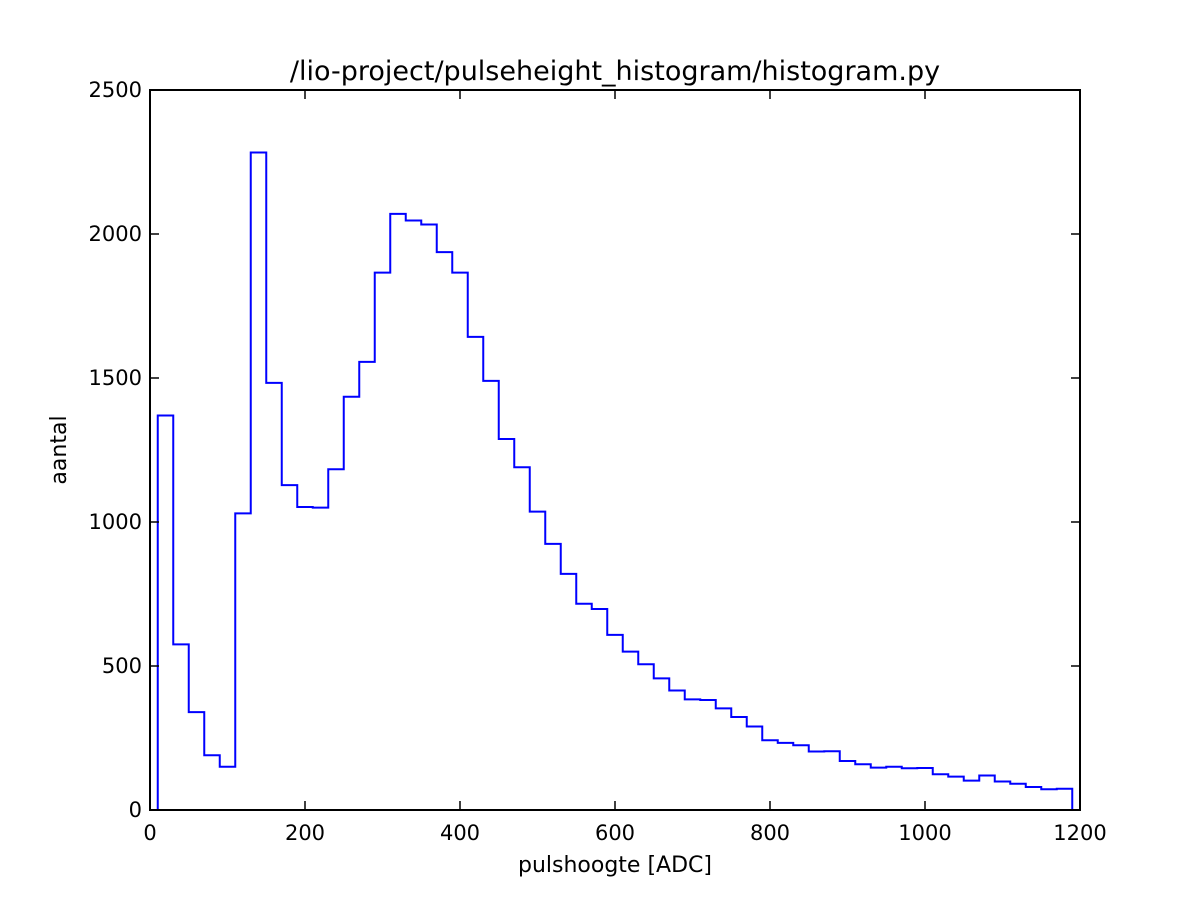 The image size is (1200, 900). I want to click on x-tick-label: 800, so click(770, 833).